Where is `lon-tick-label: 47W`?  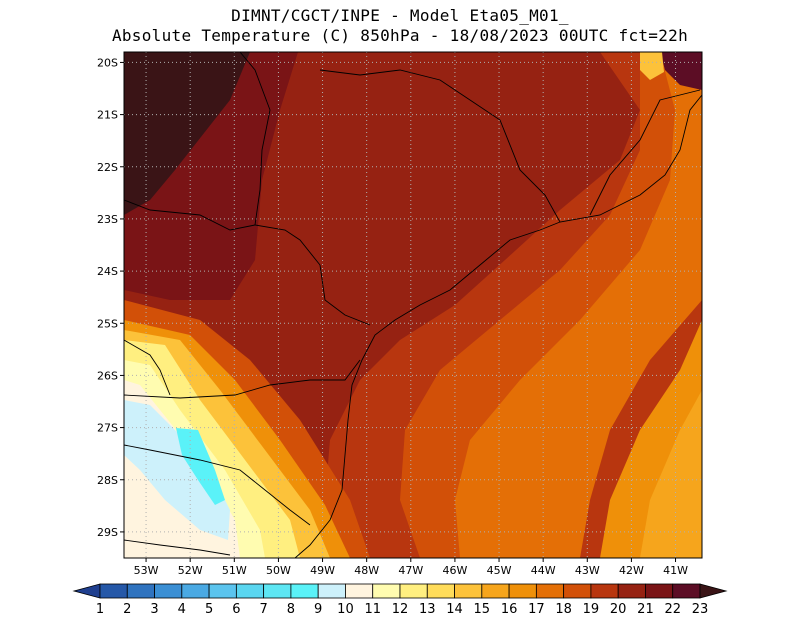
lon-tick-label: 47W is located at coordinates (410, 570).